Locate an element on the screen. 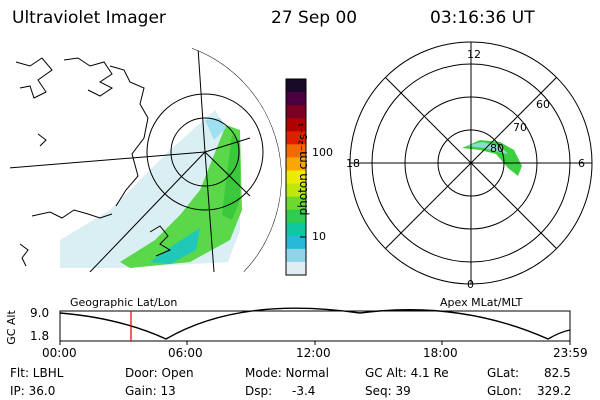 Image resolution: width=600 pixels, height=400 pixels. mlt-label-12: 12 is located at coordinates (474, 54).